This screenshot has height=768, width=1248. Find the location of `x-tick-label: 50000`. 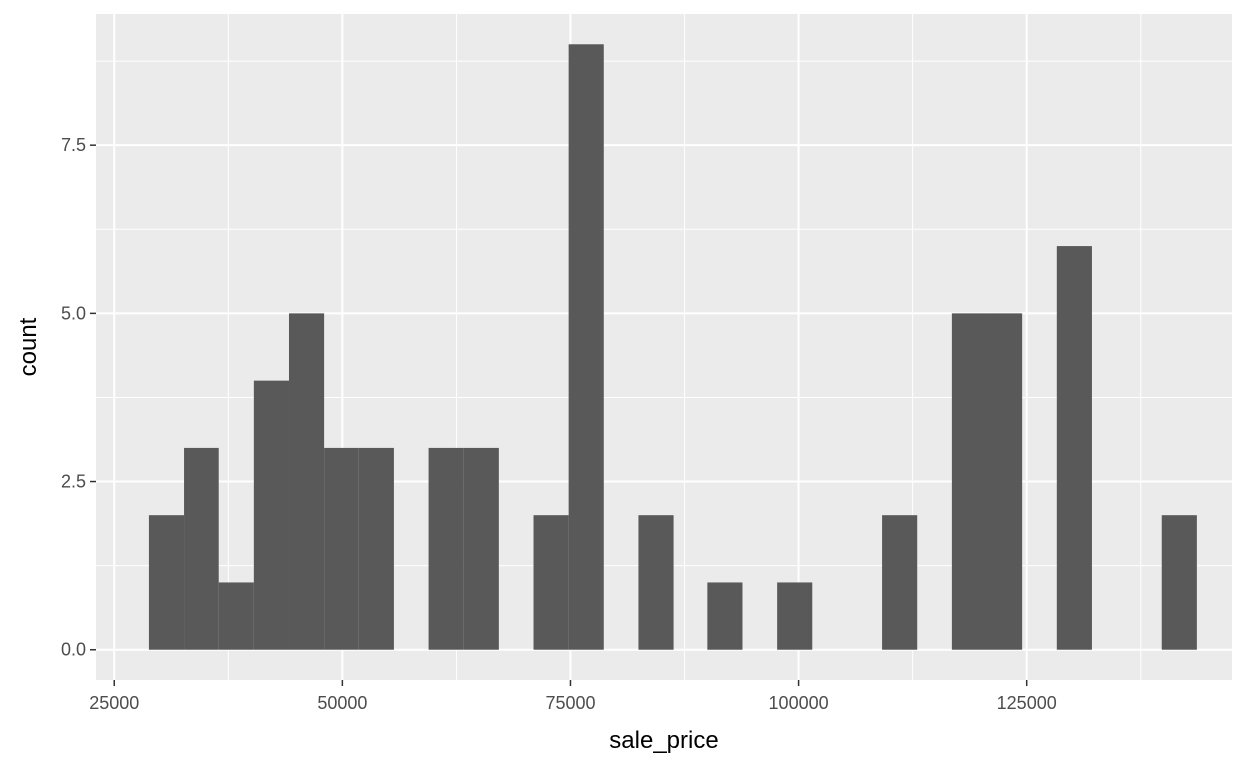

x-tick-label: 50000 is located at coordinates (342, 703).